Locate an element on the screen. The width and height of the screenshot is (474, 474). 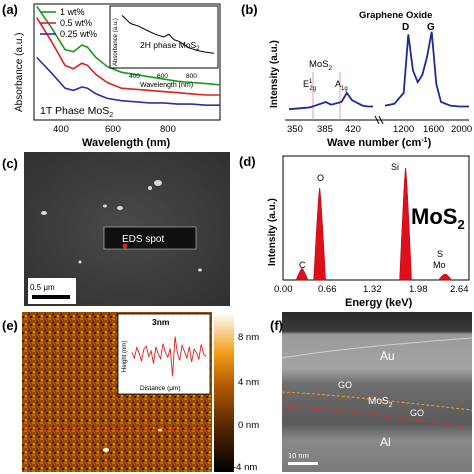
xtick-2000: 2000 is located at coordinates (461, 129).